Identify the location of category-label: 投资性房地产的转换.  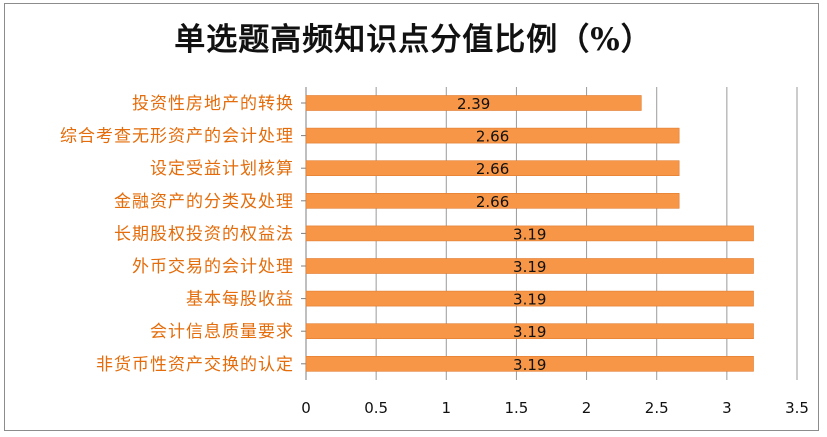
(213, 104).